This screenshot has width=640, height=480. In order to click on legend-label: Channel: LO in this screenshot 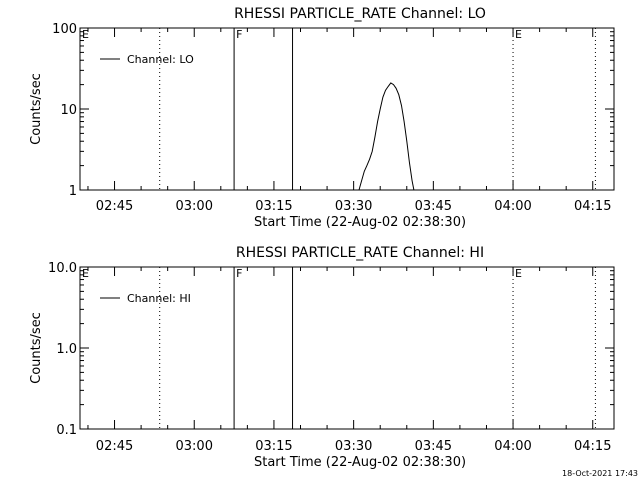, I will do `click(160, 59)`.